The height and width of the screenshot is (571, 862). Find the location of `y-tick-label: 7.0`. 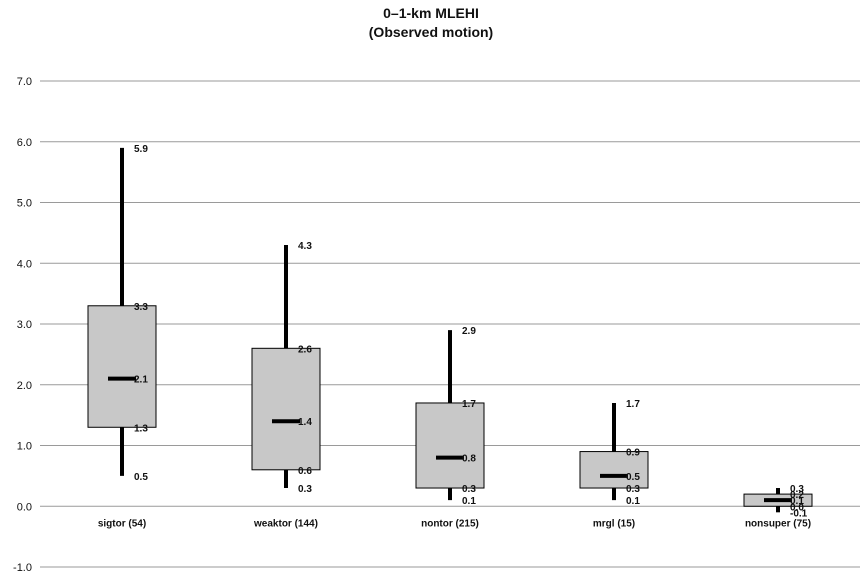

y-tick-label: 7.0 is located at coordinates (24, 82).